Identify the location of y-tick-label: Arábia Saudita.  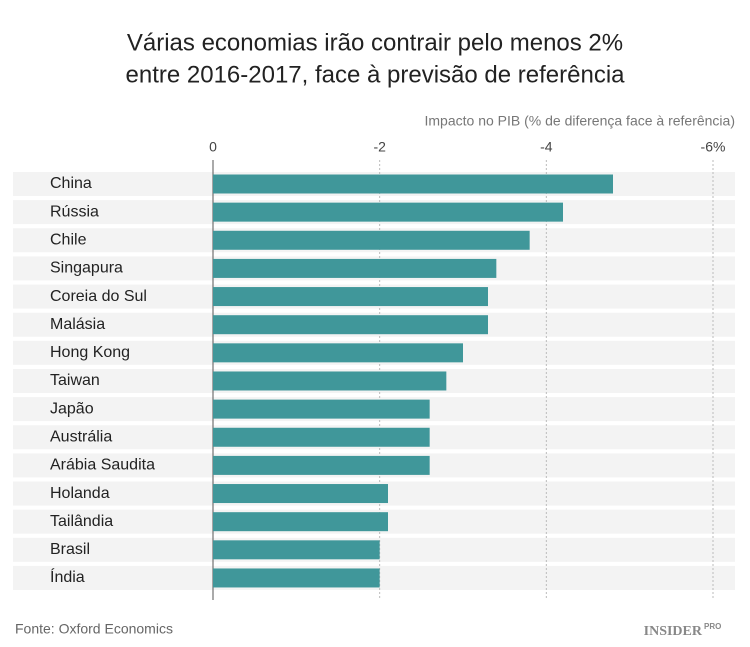
(102, 465).